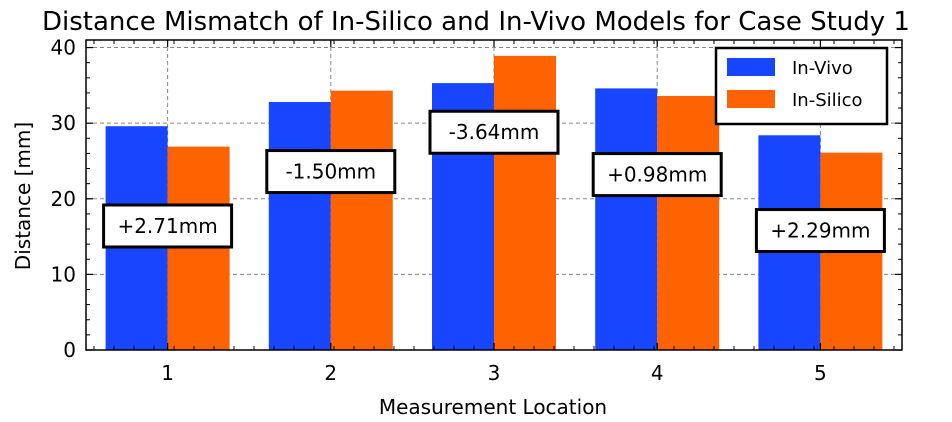 The image size is (952, 422). Describe the element at coordinates (494, 373) in the screenshot. I see `x-tick-label: 3` at that location.